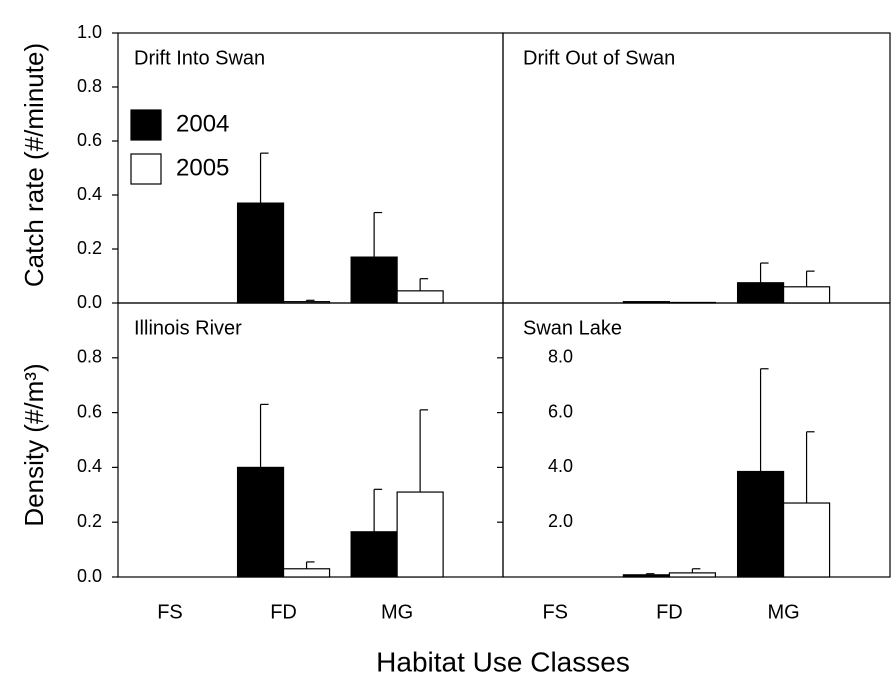 This screenshot has width=892, height=681. What do you see at coordinates (560, 411) in the screenshot?
I see `y-tick-label: 6.0` at bounding box center [560, 411].